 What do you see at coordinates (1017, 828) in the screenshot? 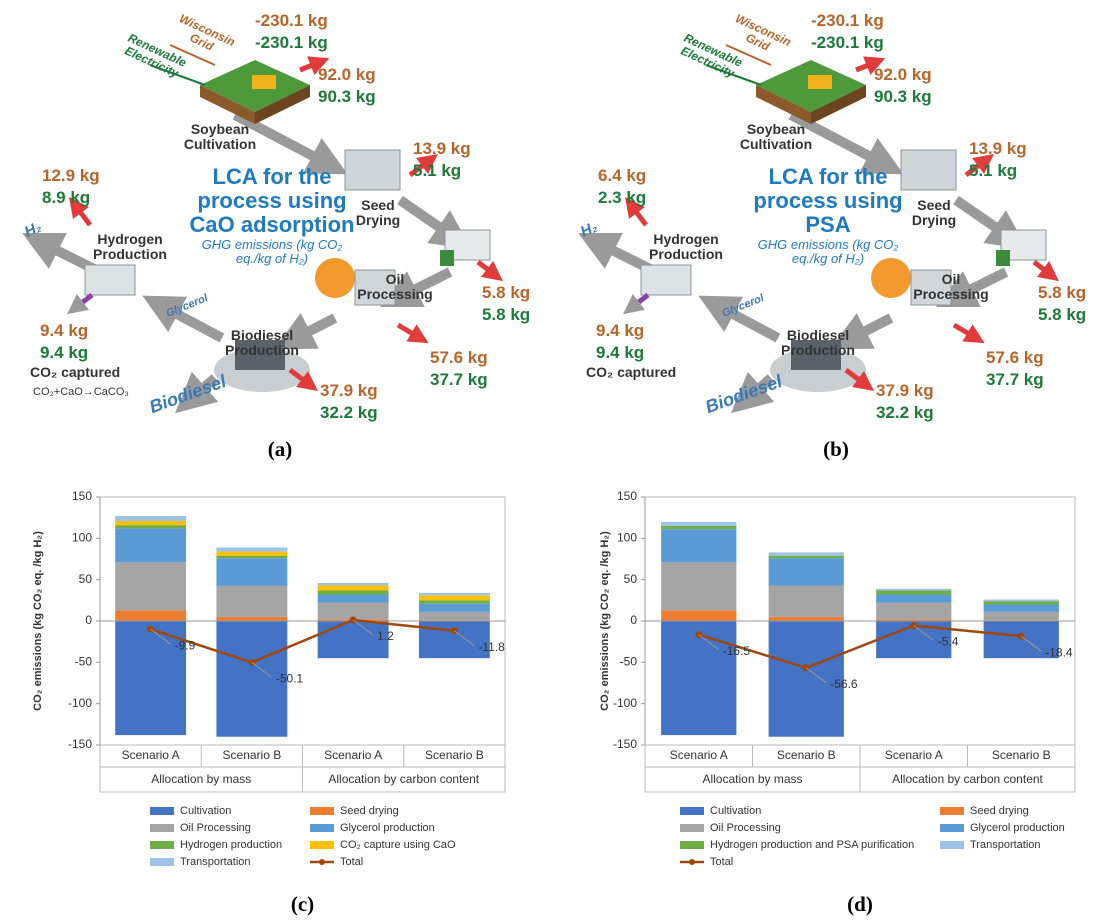
I see `legend-label: Glycerol production` at bounding box center [1017, 828].